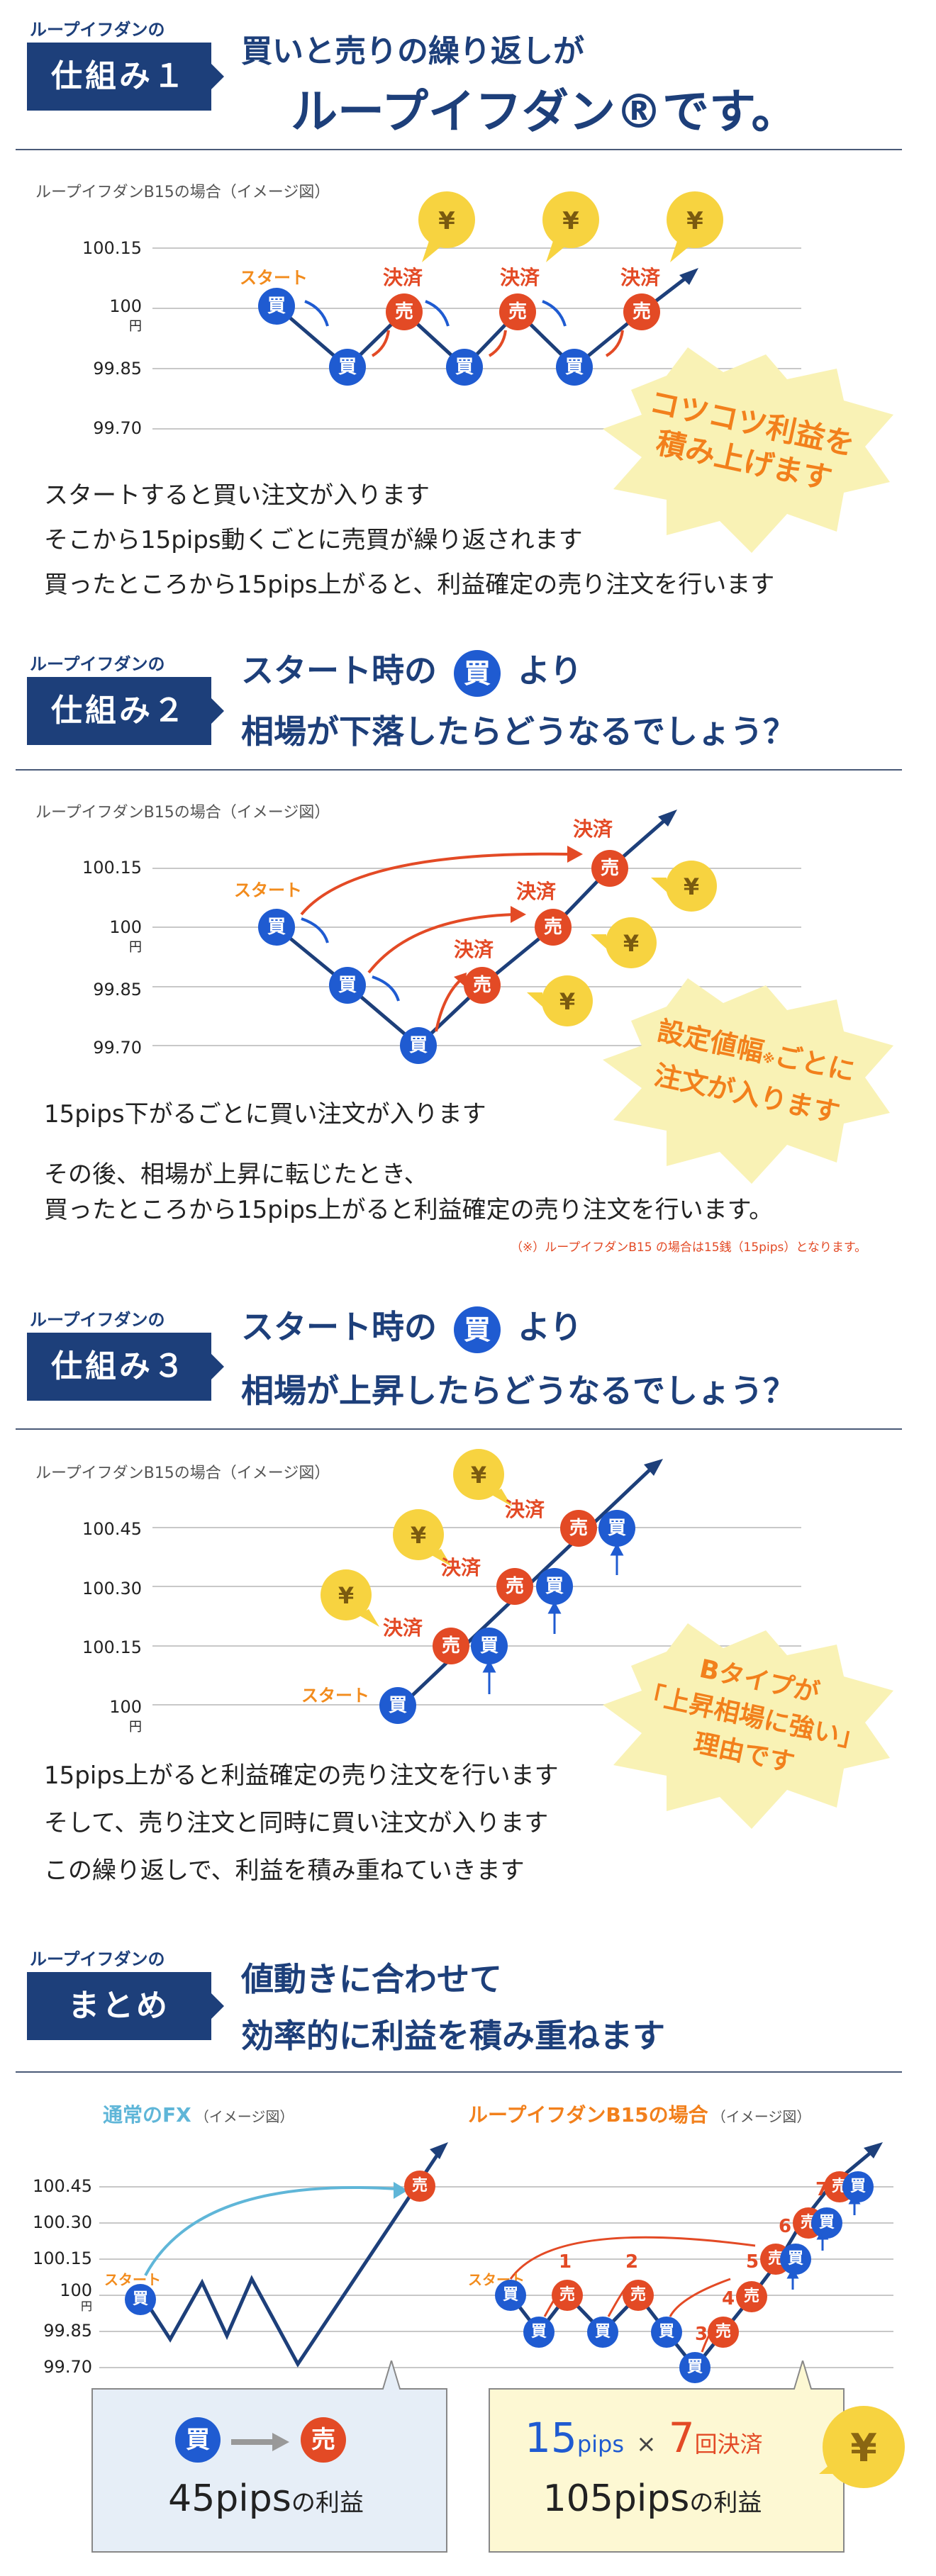 This screenshot has height=2576, width=936. Describe the element at coordinates (313, 540) in the screenshot. I see `body-line: そこから15pips動くごとに売買が繰り返されます` at that location.